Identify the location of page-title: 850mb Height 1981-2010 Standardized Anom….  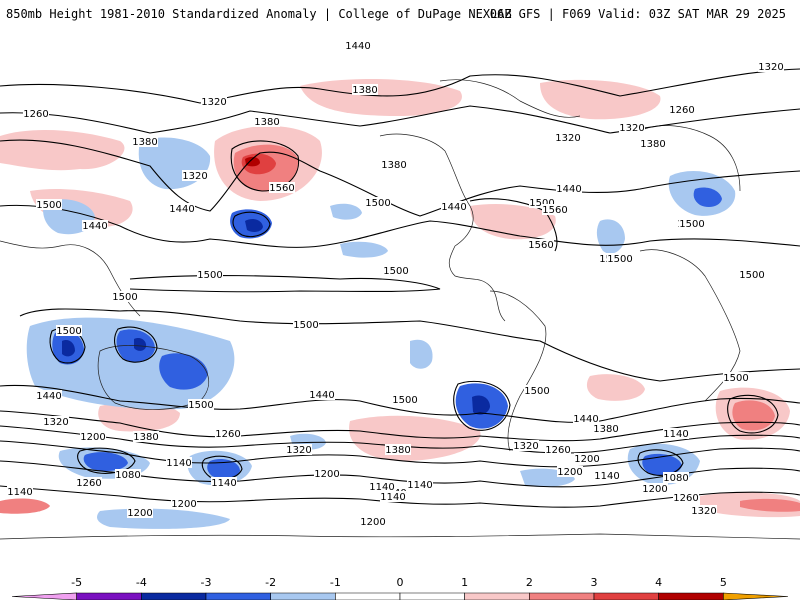
(259, 14).